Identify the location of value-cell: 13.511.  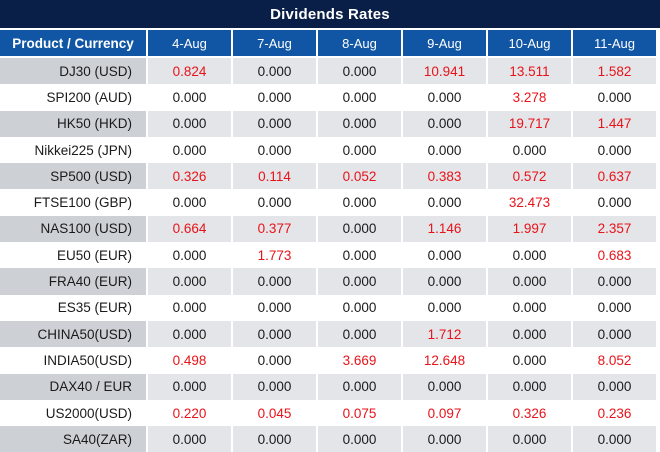
(530, 71).